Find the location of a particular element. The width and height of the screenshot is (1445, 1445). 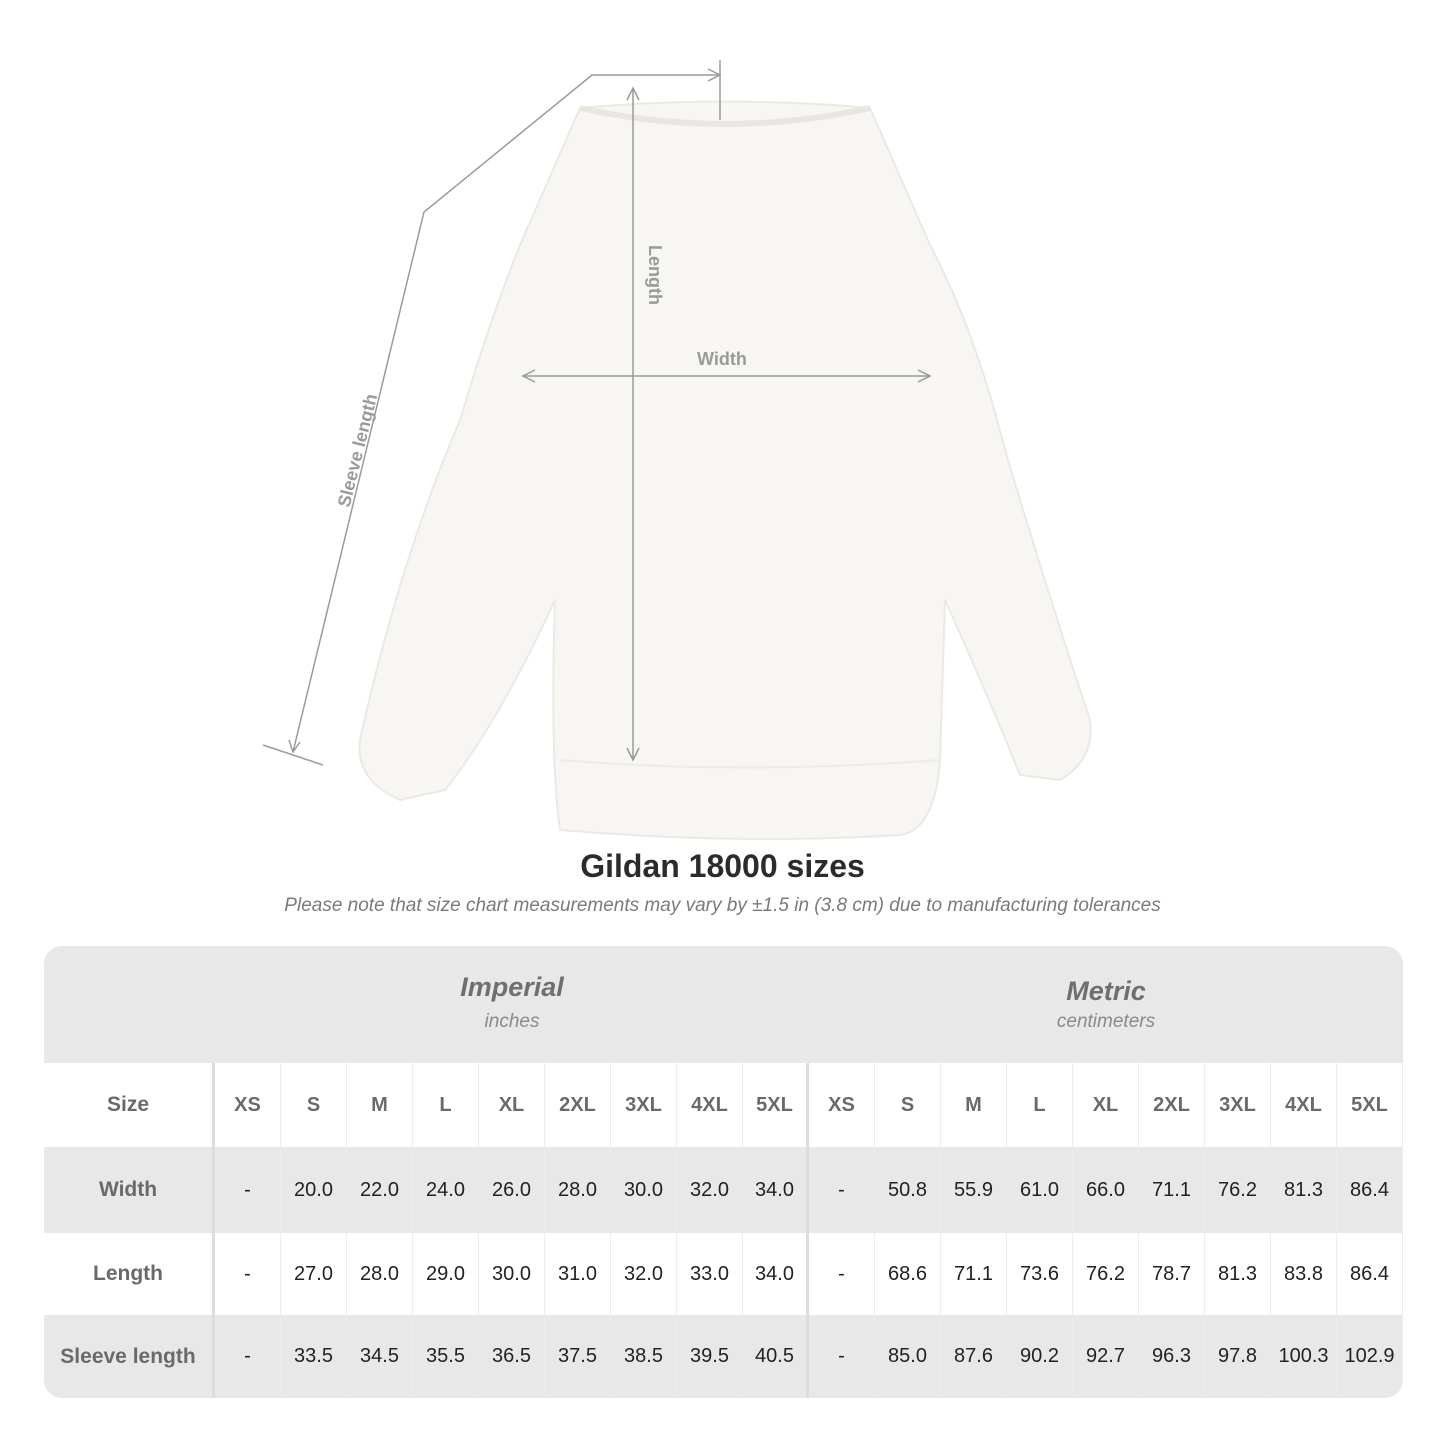

metric-value-cell: 55.9 is located at coordinates (974, 1190).